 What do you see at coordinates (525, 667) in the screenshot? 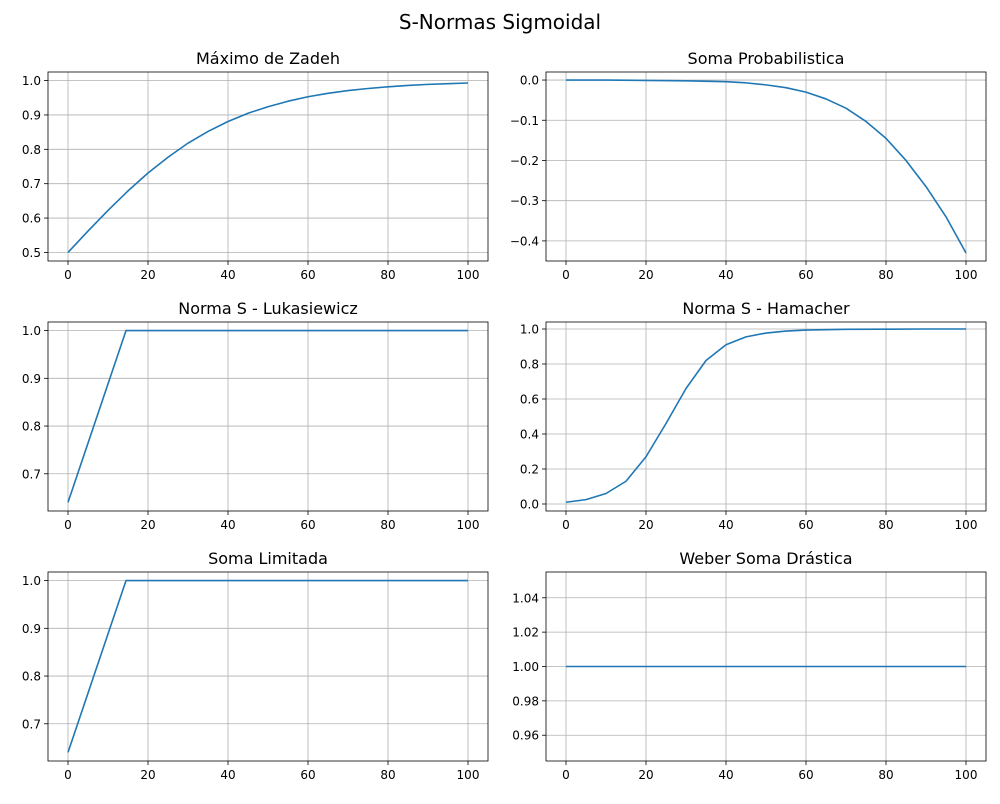
I see `y-tick-label: 1.00` at bounding box center [525, 667].